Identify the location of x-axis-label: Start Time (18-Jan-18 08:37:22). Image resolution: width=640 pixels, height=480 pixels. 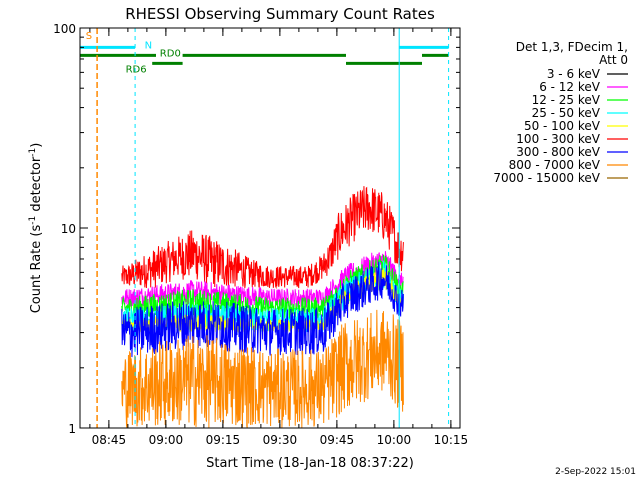
(310, 463).